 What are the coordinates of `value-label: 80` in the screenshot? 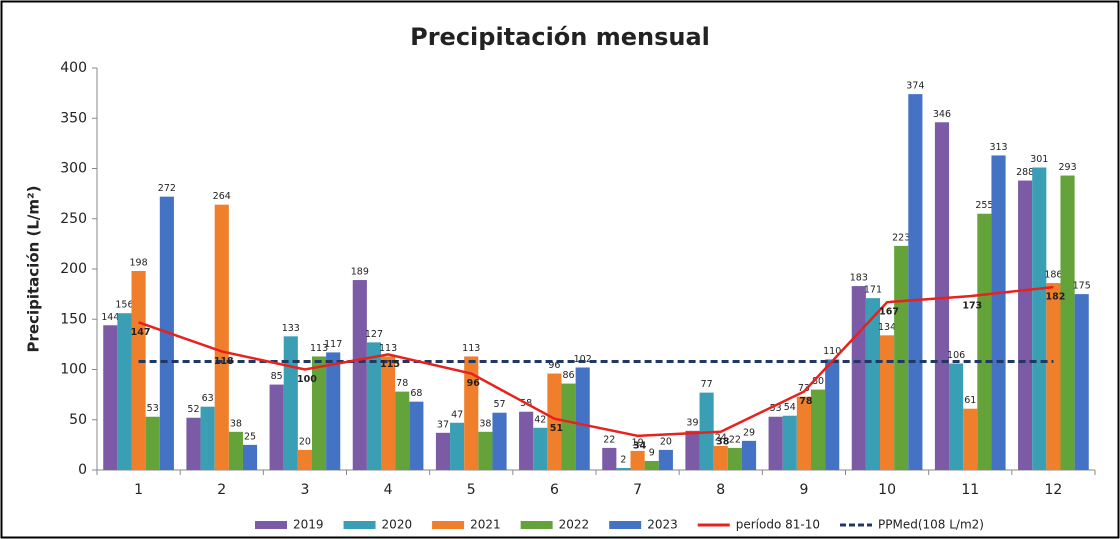 It's located at (818, 381).